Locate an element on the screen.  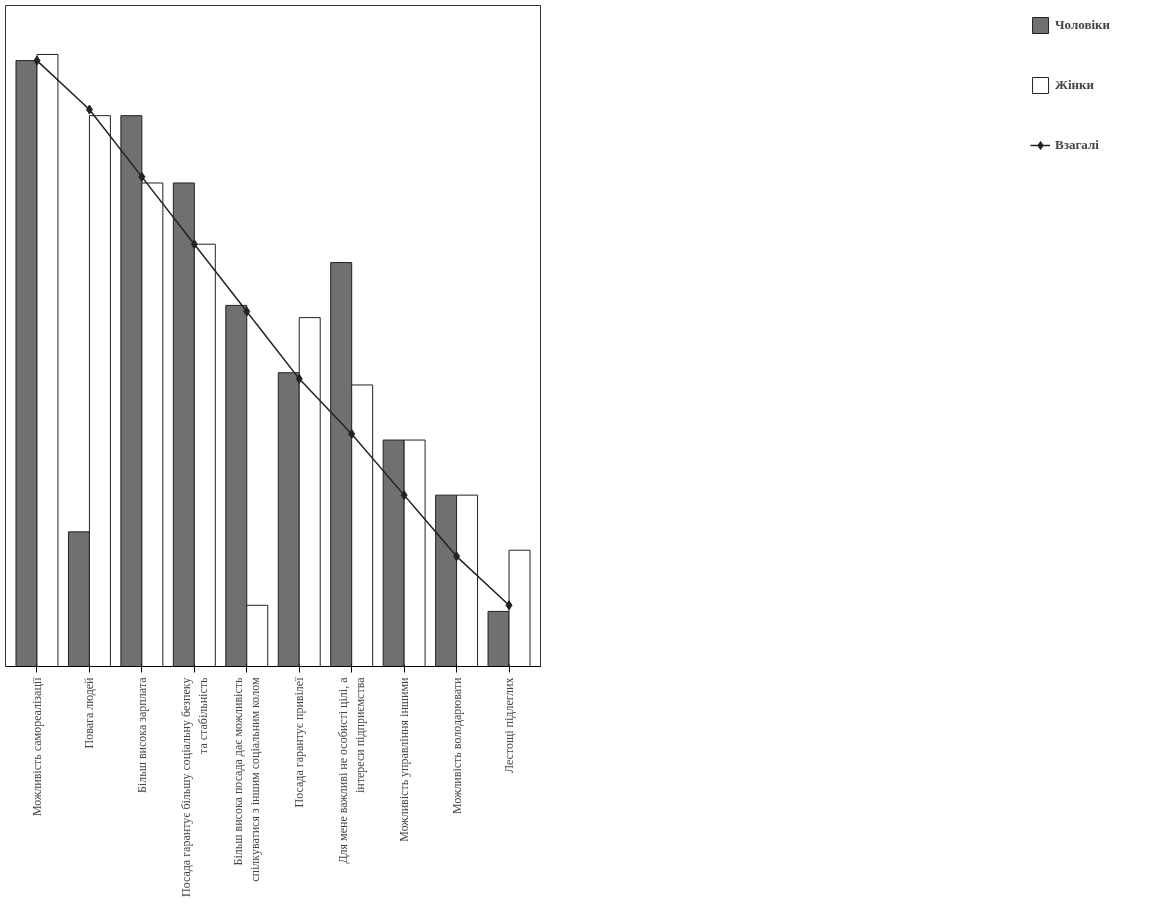
x-tick-label: Лестощі підлеглих is located at coordinates (509, 725).